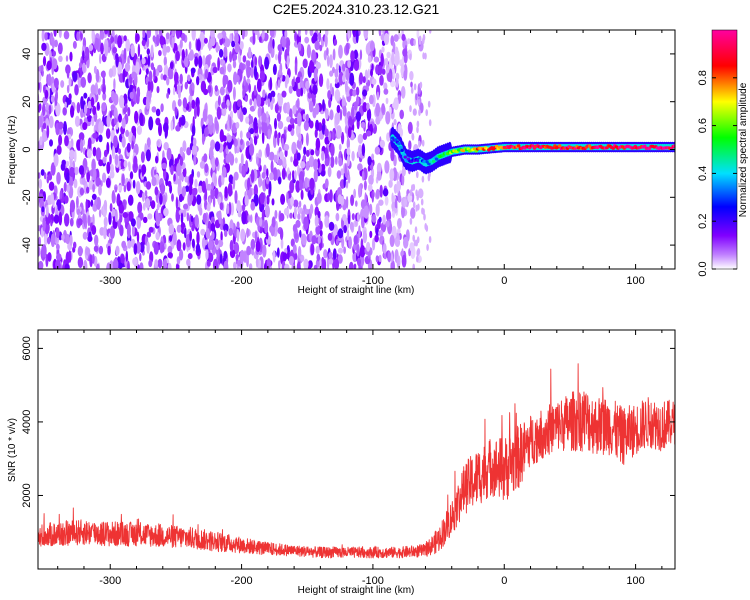 The image size is (750, 600). What do you see at coordinates (27, 422) in the screenshot?
I see `y-tick-label: 4000` at bounding box center [27, 422].